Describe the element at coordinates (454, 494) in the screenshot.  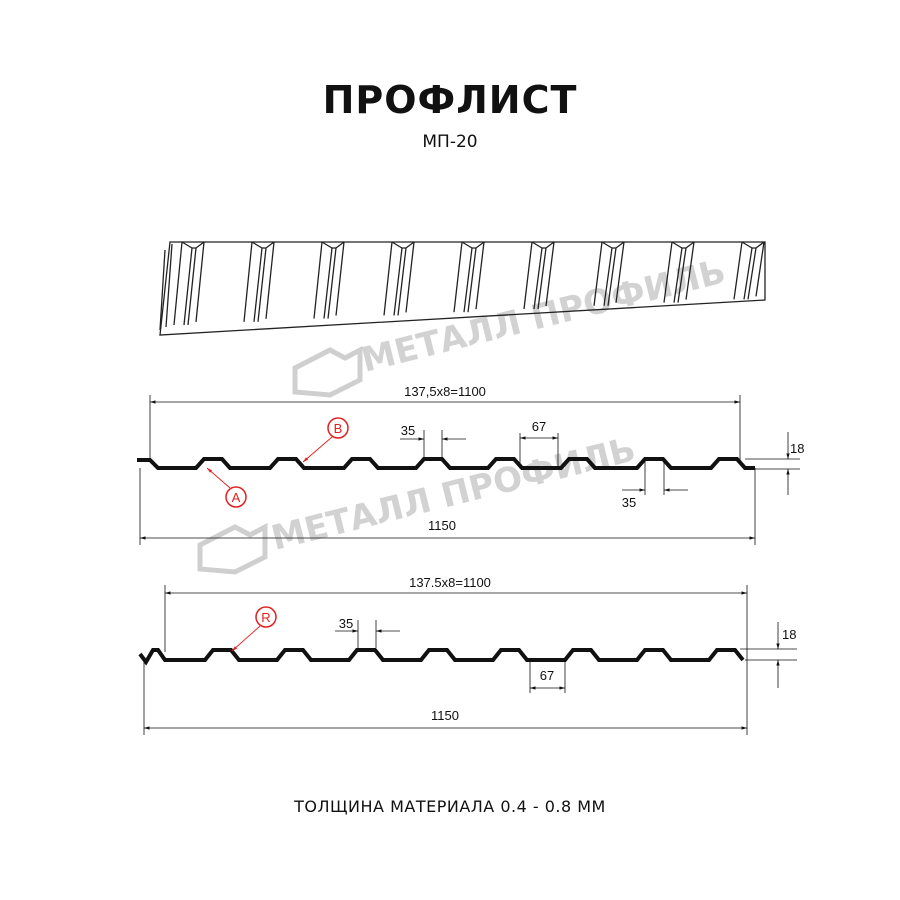
I see `svg-text: МЕТАЛЛ ПРОФИЛЬ` at that location.